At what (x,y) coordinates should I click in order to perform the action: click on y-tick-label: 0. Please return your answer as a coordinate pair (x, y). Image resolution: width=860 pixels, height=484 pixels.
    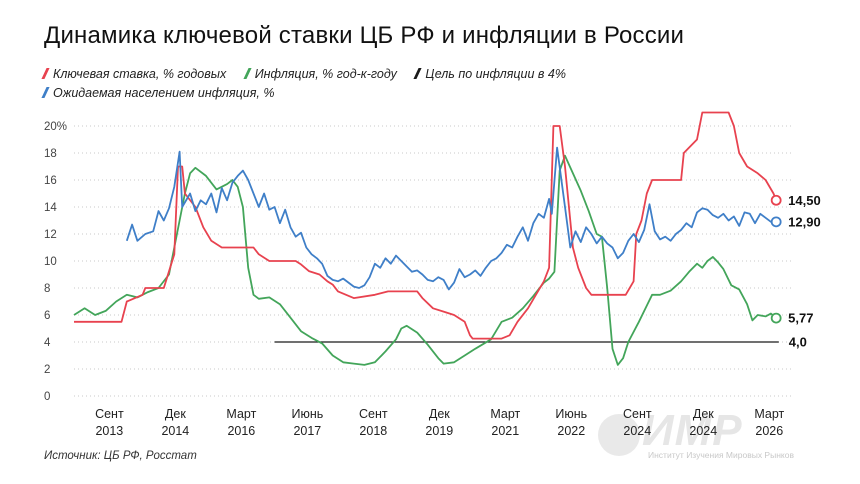
    Looking at the image, I should click on (47, 397).